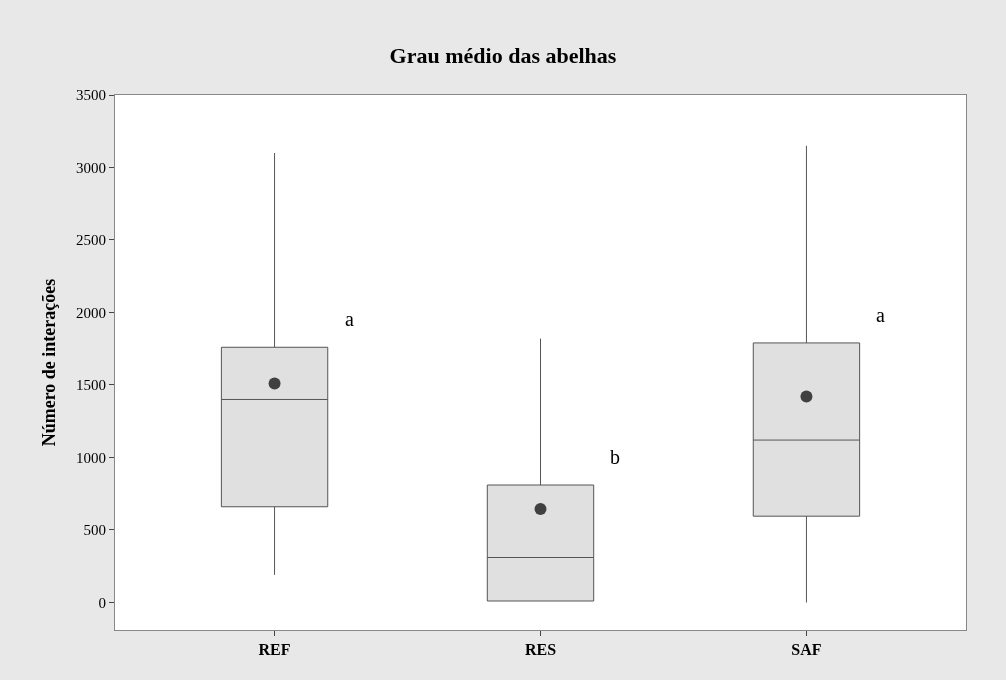  What do you see at coordinates (91, 457) in the screenshot?
I see `y-tick-label: 1000` at bounding box center [91, 457].